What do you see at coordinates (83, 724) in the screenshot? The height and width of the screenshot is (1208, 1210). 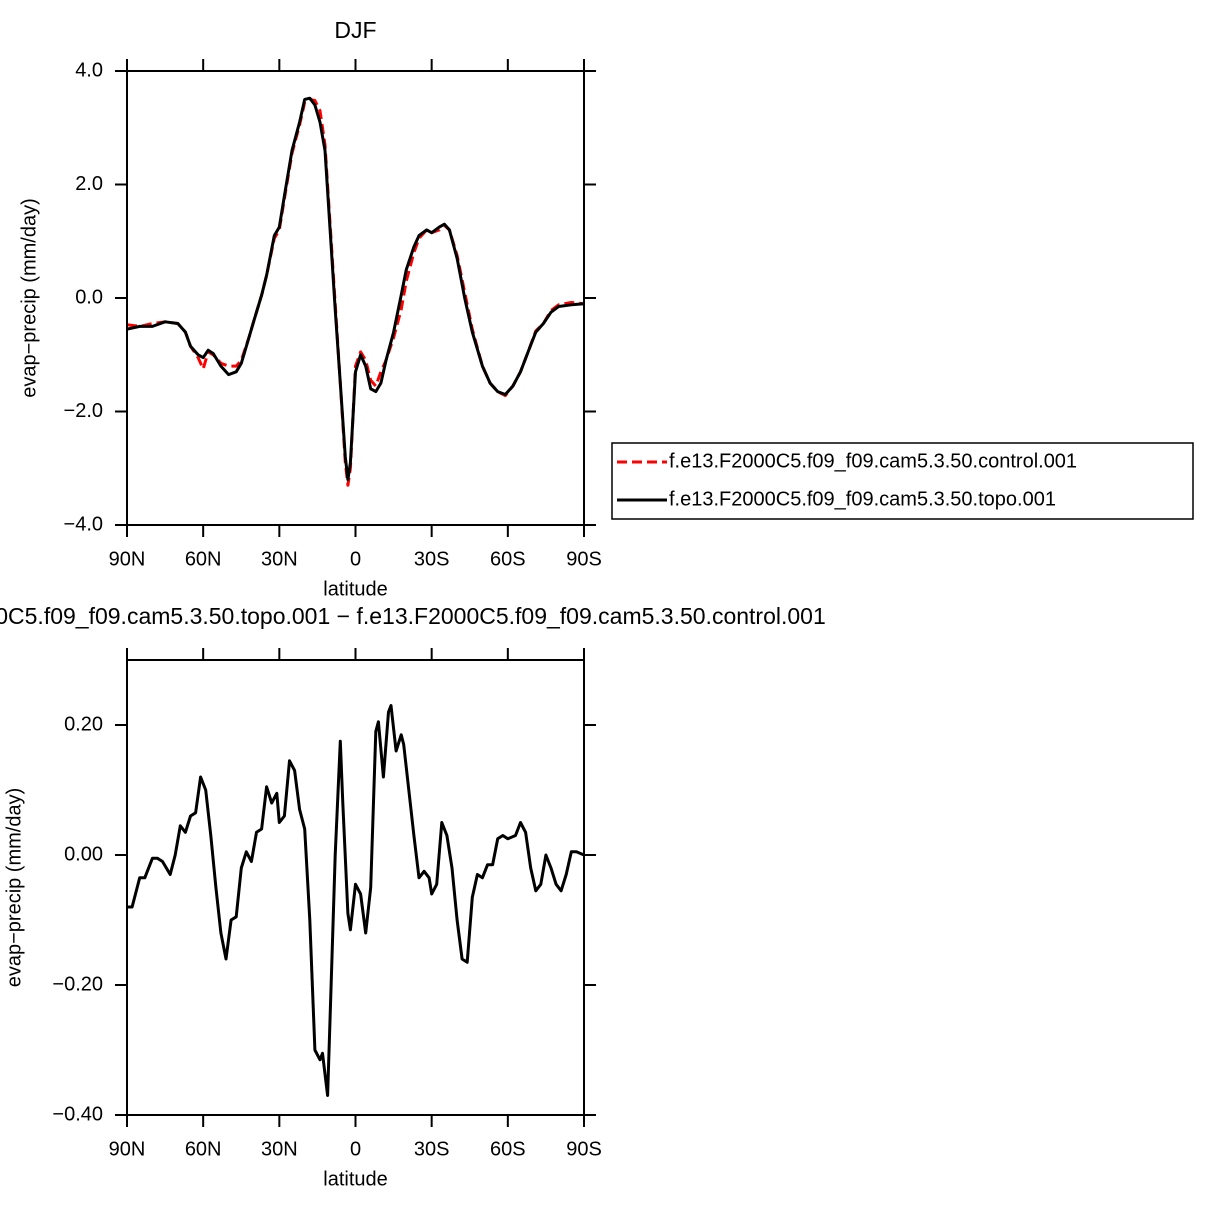 I see `y-tick-label: 0.20` at bounding box center [83, 724].